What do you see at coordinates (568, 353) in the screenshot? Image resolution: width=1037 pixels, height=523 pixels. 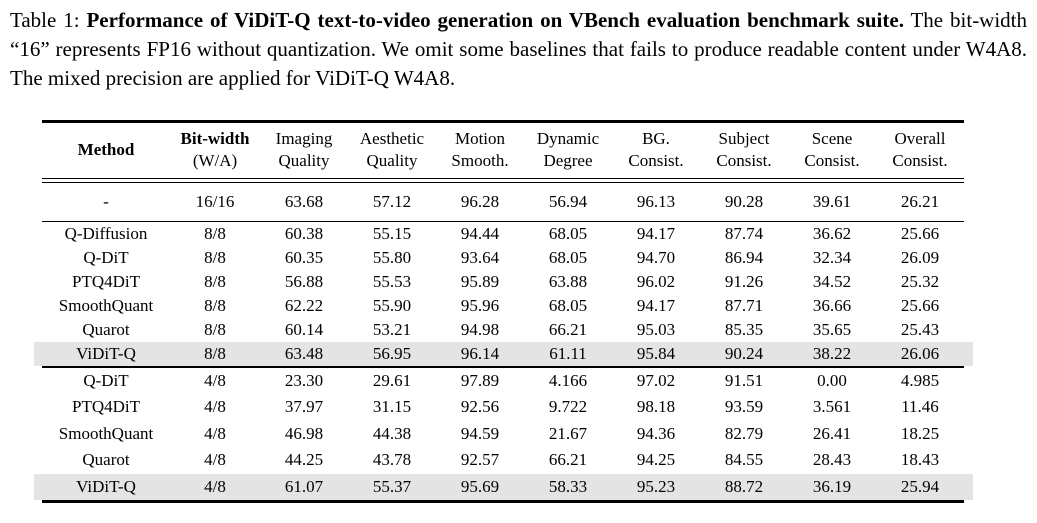 I see `table-cell: 61.11` at bounding box center [568, 353].